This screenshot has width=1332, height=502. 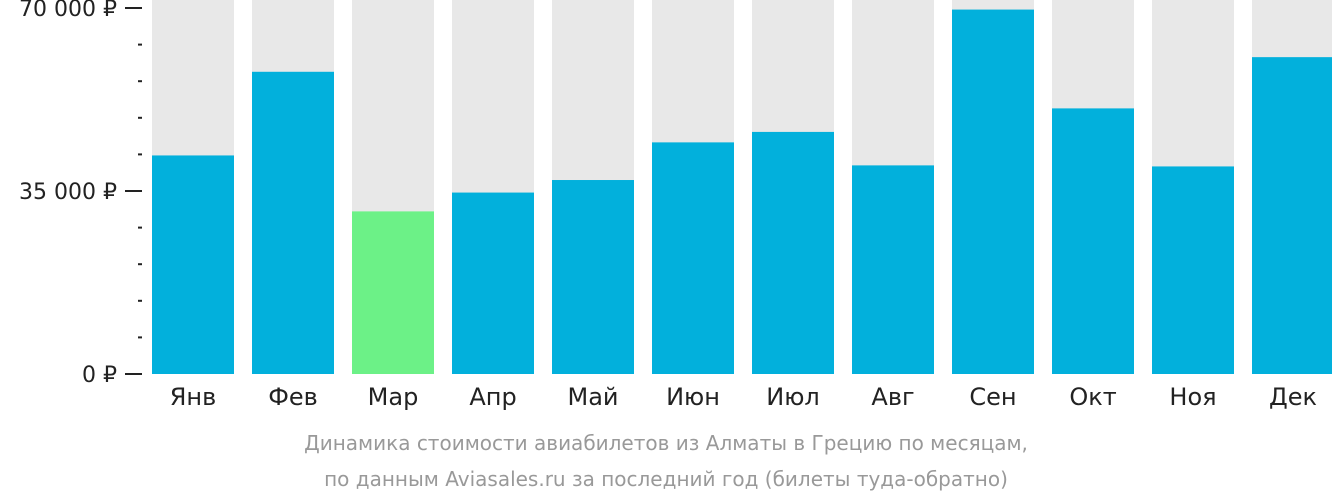 What do you see at coordinates (492, 397) in the screenshot?
I see `x-tick-label-3: Апр` at bounding box center [492, 397].